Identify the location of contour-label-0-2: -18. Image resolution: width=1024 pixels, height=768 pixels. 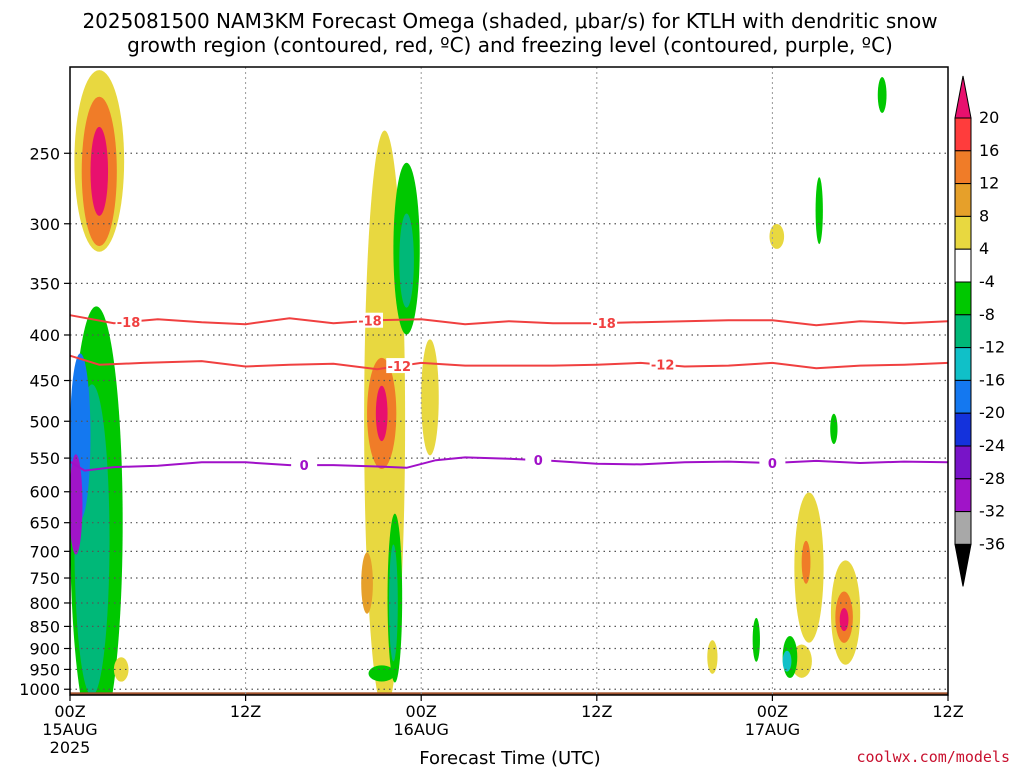
(604, 324).